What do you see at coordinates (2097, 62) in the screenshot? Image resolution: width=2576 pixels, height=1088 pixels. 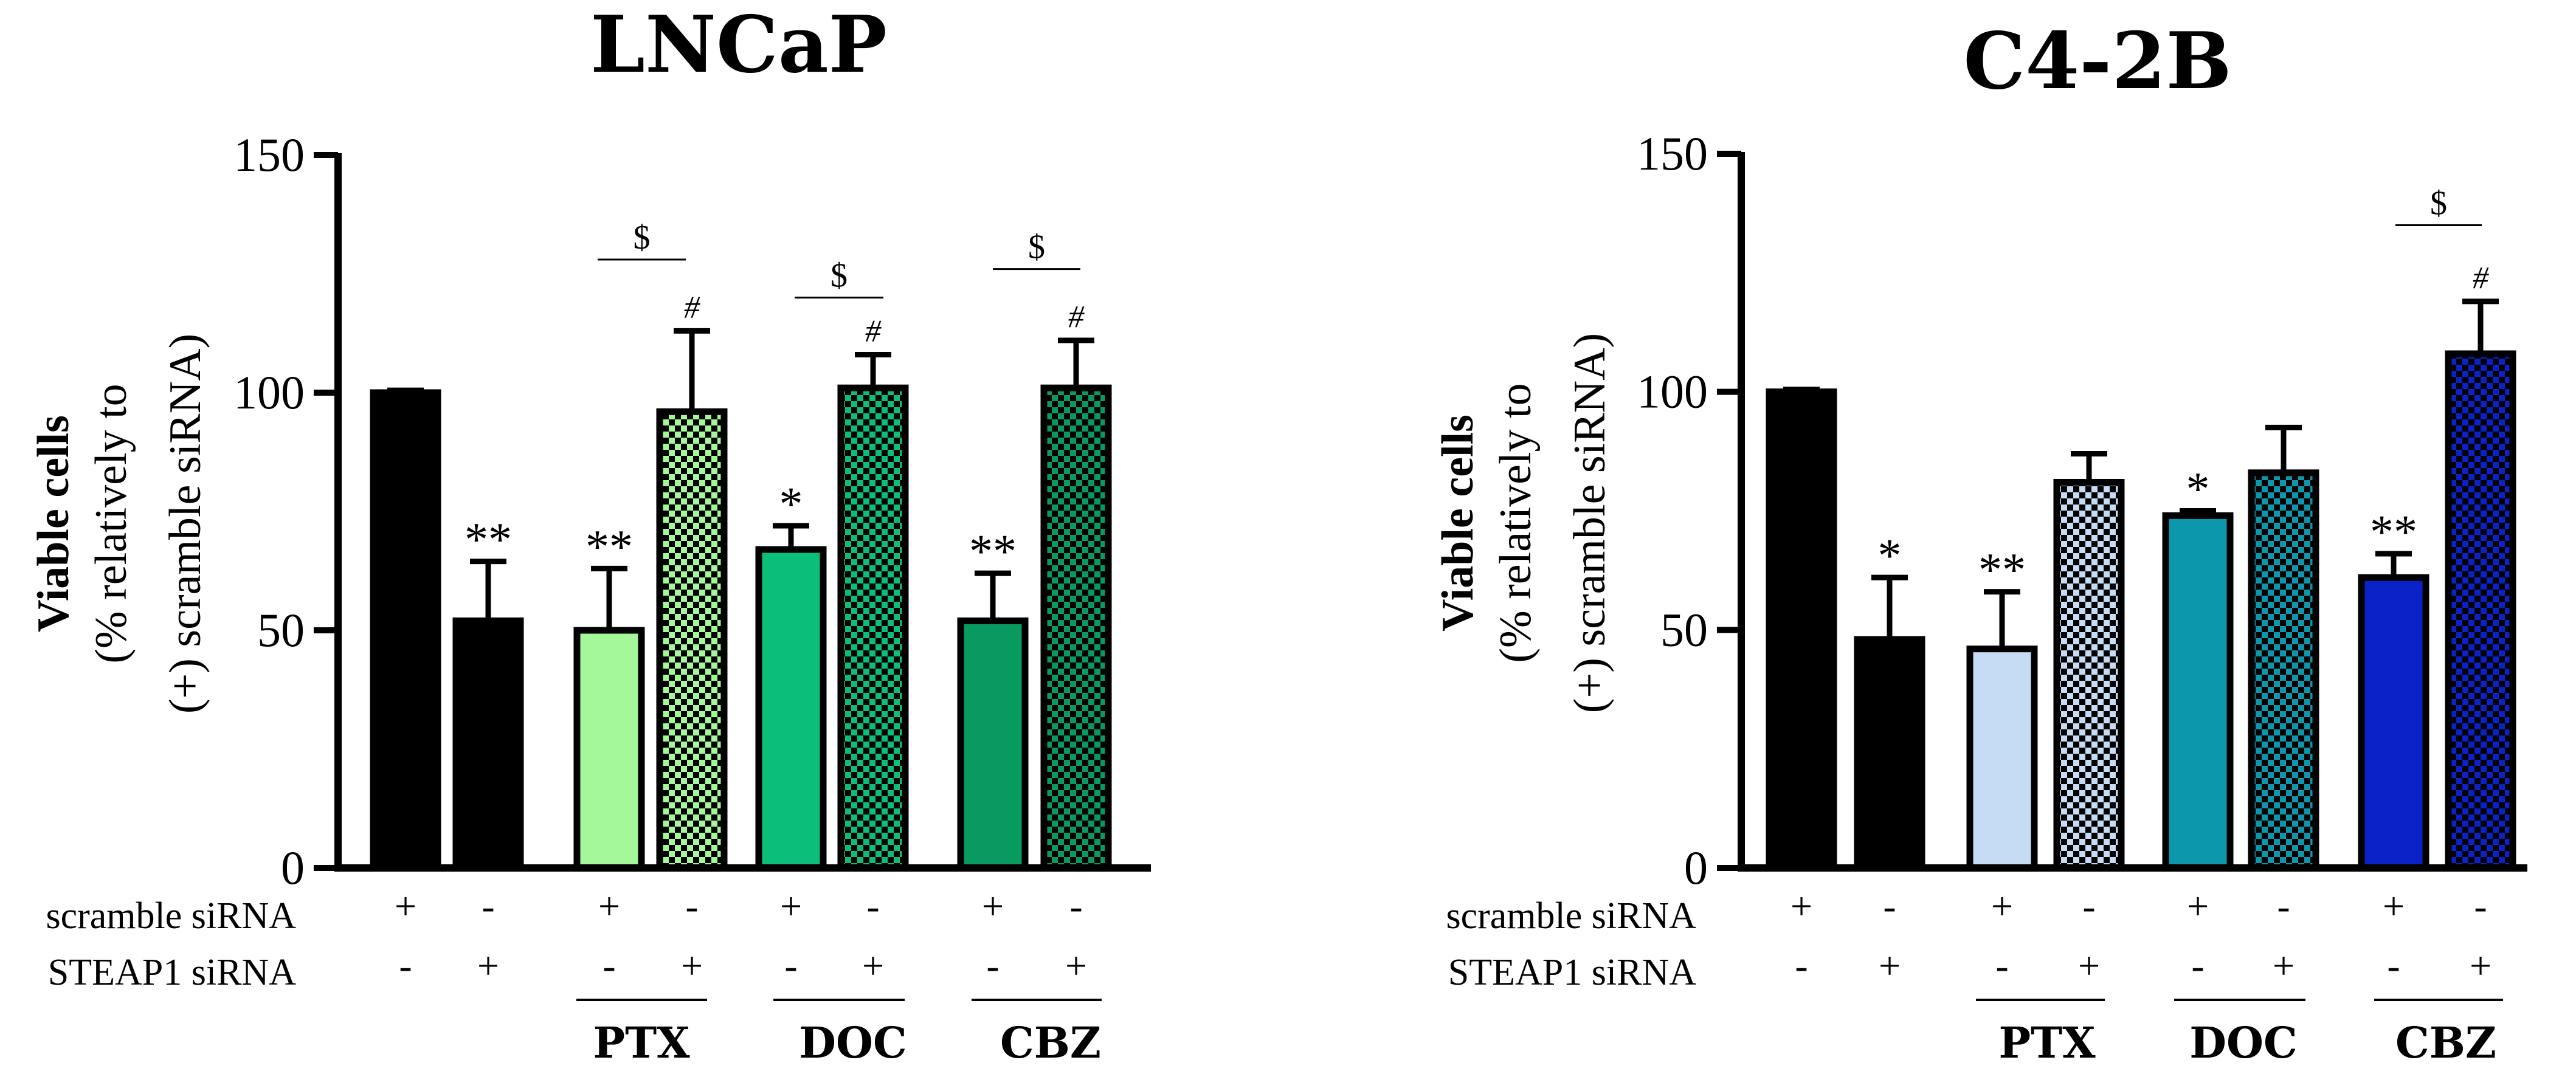 I see `chart-title: C4-2B` at bounding box center [2097, 62].